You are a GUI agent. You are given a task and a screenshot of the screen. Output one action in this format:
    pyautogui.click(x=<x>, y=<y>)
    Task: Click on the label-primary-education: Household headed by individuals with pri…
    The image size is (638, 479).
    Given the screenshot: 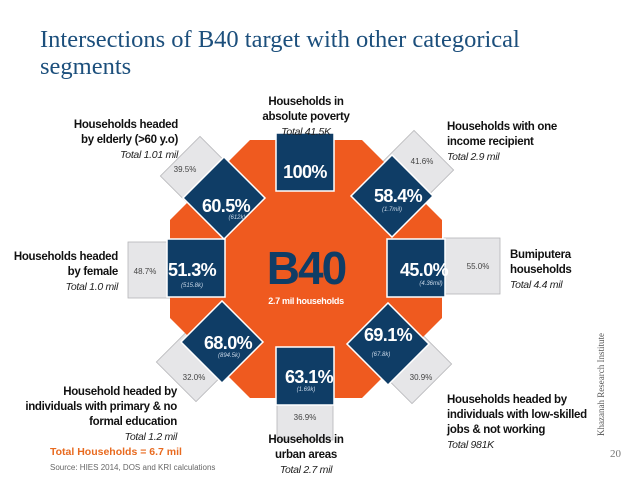 What is the action you would take?
    pyautogui.click(x=99, y=415)
    